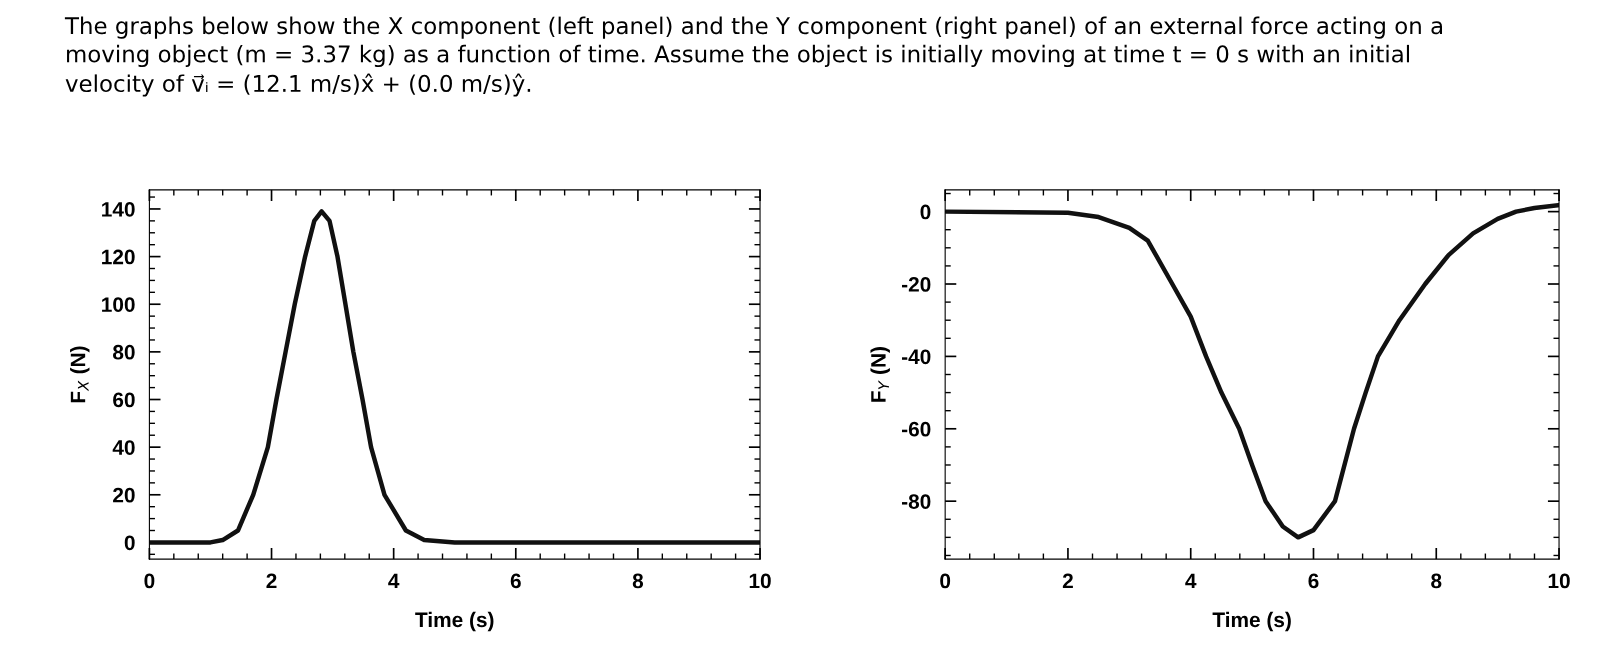 Image resolution: width=1624 pixels, height=664 pixels. Describe the element at coordinates (123, 447) in the screenshot. I see `y-tick-label: 40` at that location.